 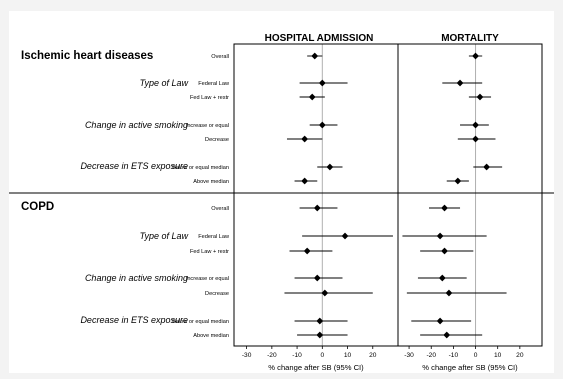 What do you see at coordinates (470, 38) in the screenshot?
I see `panel-title: MORTALITY` at bounding box center [470, 38].